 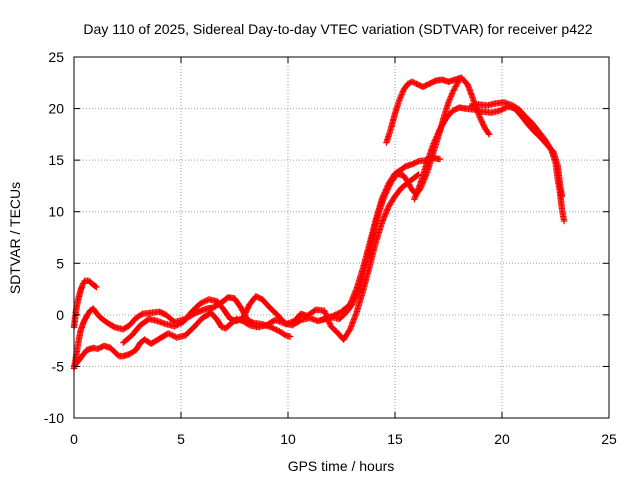 I want to click on y-tick-label: 20, so click(x=56, y=109).